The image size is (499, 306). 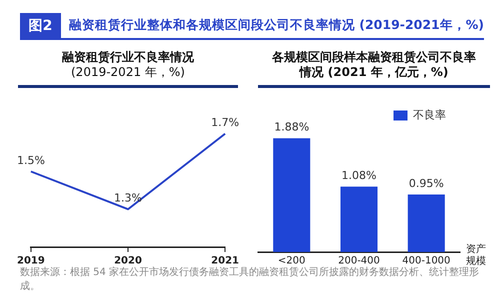 I want to click on x-tick-label: 2020, so click(x=128, y=261).